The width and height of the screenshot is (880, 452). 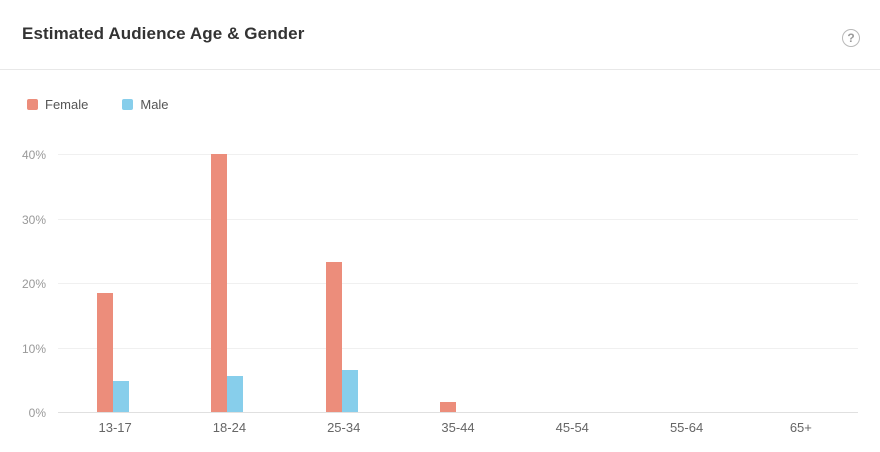 What do you see at coordinates (33, 348) in the screenshot?
I see `y-axis-tick-label: 10%` at bounding box center [33, 348].